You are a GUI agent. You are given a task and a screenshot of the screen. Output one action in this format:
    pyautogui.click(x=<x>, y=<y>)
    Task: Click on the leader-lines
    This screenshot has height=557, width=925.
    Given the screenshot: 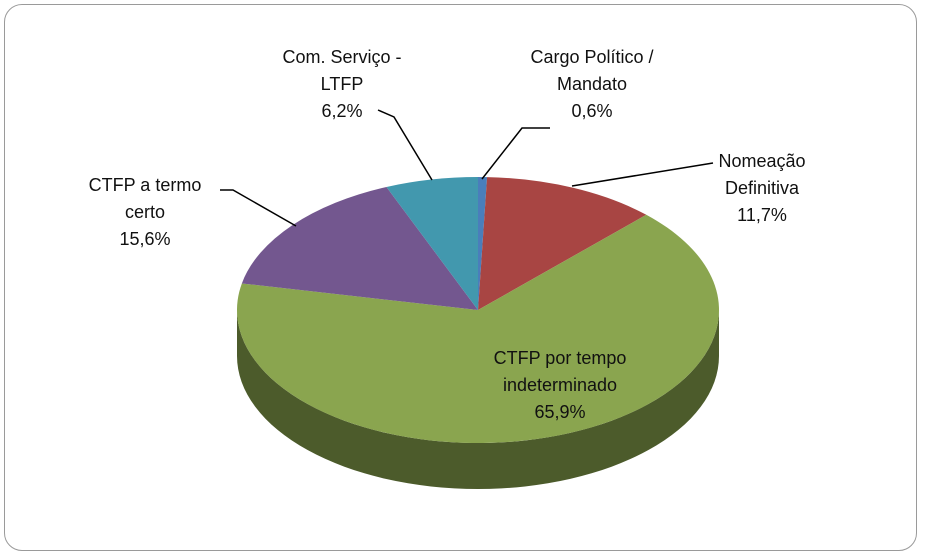 What is the action you would take?
    pyautogui.click(x=467, y=168)
    